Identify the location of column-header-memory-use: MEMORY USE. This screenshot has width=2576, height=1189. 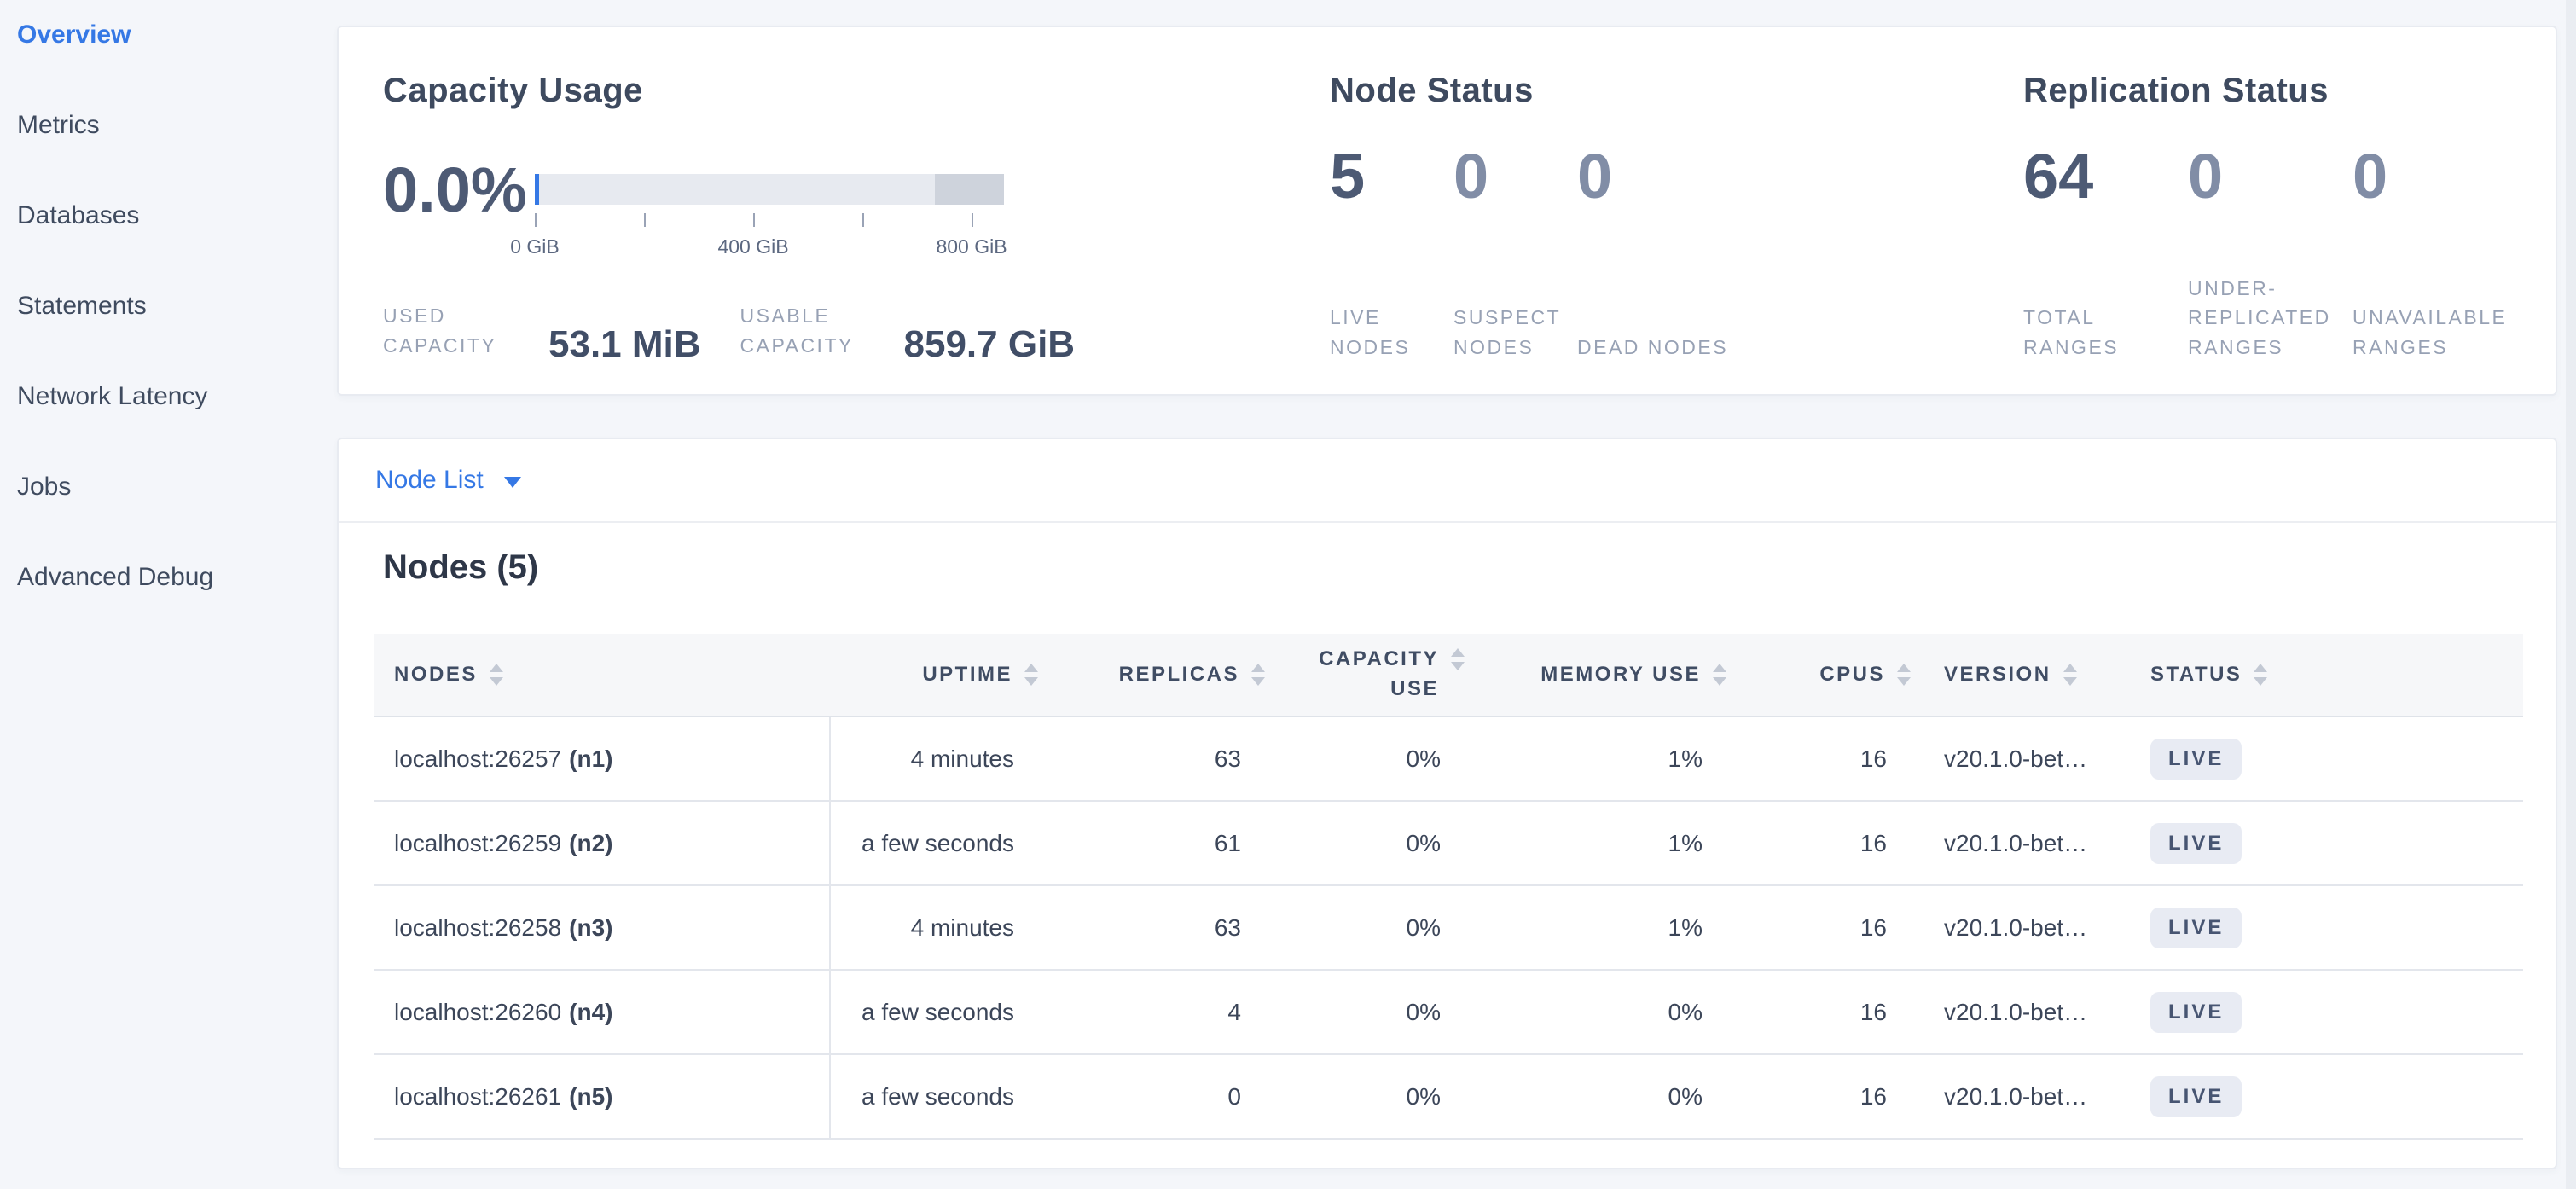
(1601, 675).